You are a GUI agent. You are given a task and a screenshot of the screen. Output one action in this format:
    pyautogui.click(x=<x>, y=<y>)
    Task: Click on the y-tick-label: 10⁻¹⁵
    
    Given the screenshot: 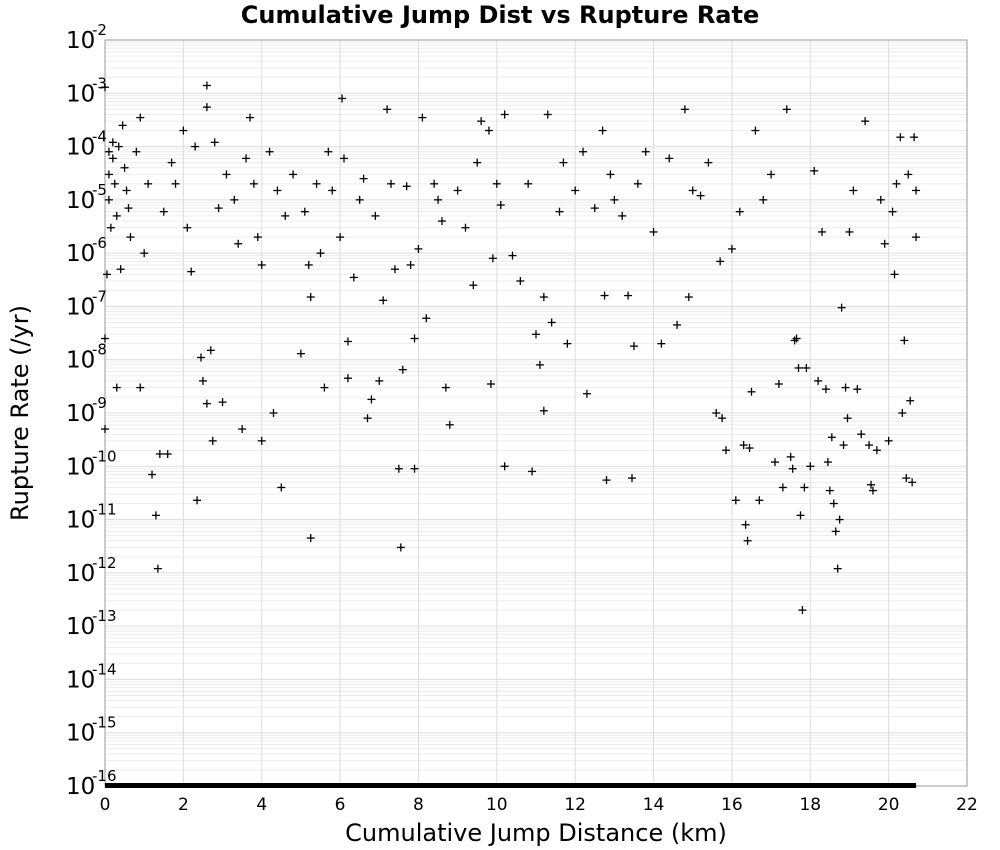 What is the action you would take?
    pyautogui.click(x=91, y=730)
    